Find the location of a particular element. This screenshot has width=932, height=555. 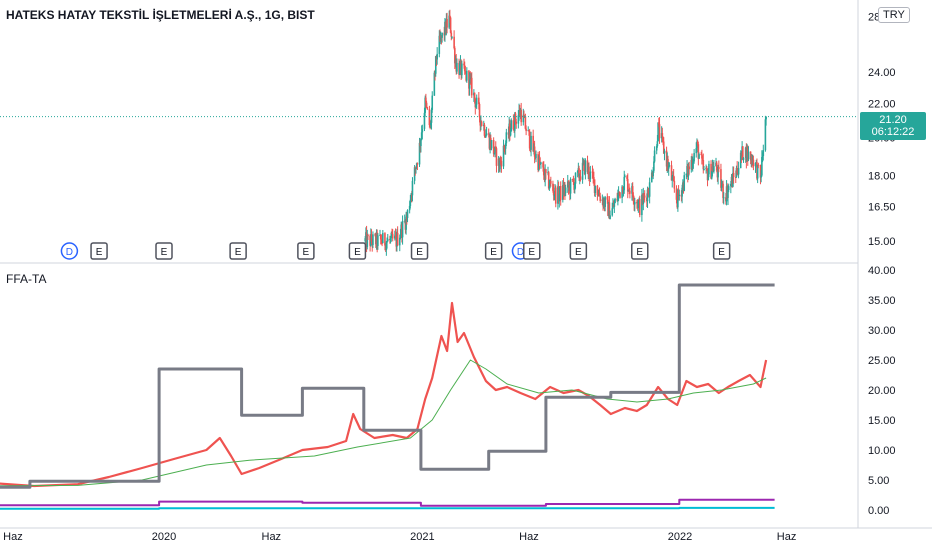

event-marker-label: D is located at coordinates (69, 252).